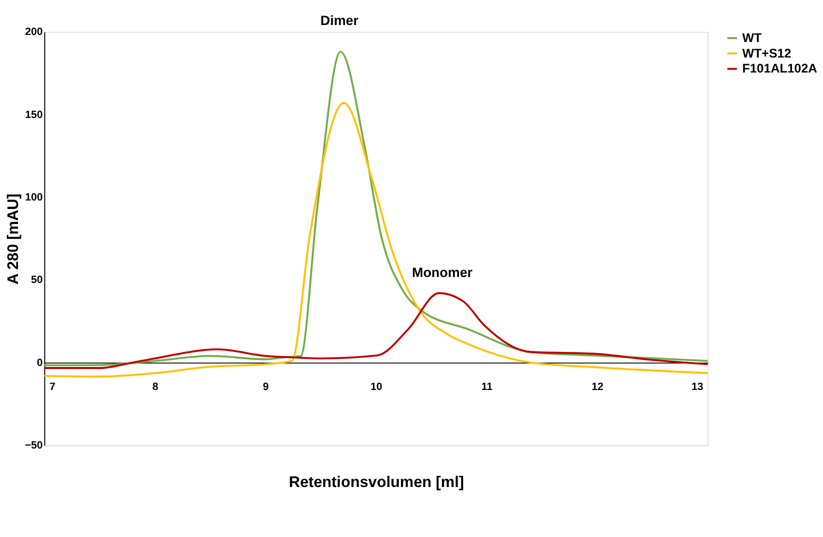 The height and width of the screenshot is (537, 823). Describe the element at coordinates (155, 386) in the screenshot. I see `x-tick-label: 8` at that location.